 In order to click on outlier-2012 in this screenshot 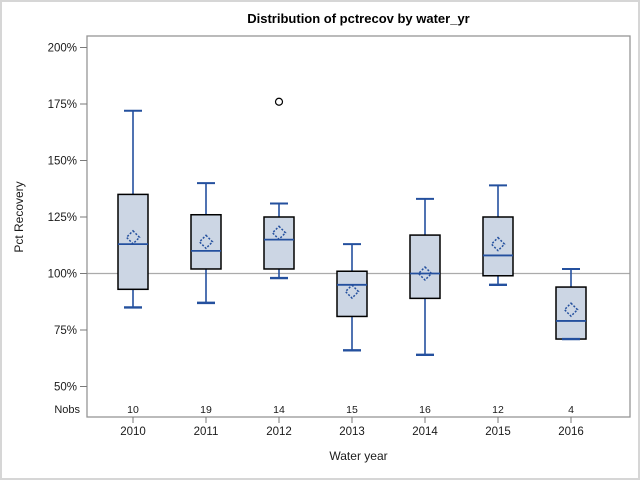, I will do `click(279, 101)`.